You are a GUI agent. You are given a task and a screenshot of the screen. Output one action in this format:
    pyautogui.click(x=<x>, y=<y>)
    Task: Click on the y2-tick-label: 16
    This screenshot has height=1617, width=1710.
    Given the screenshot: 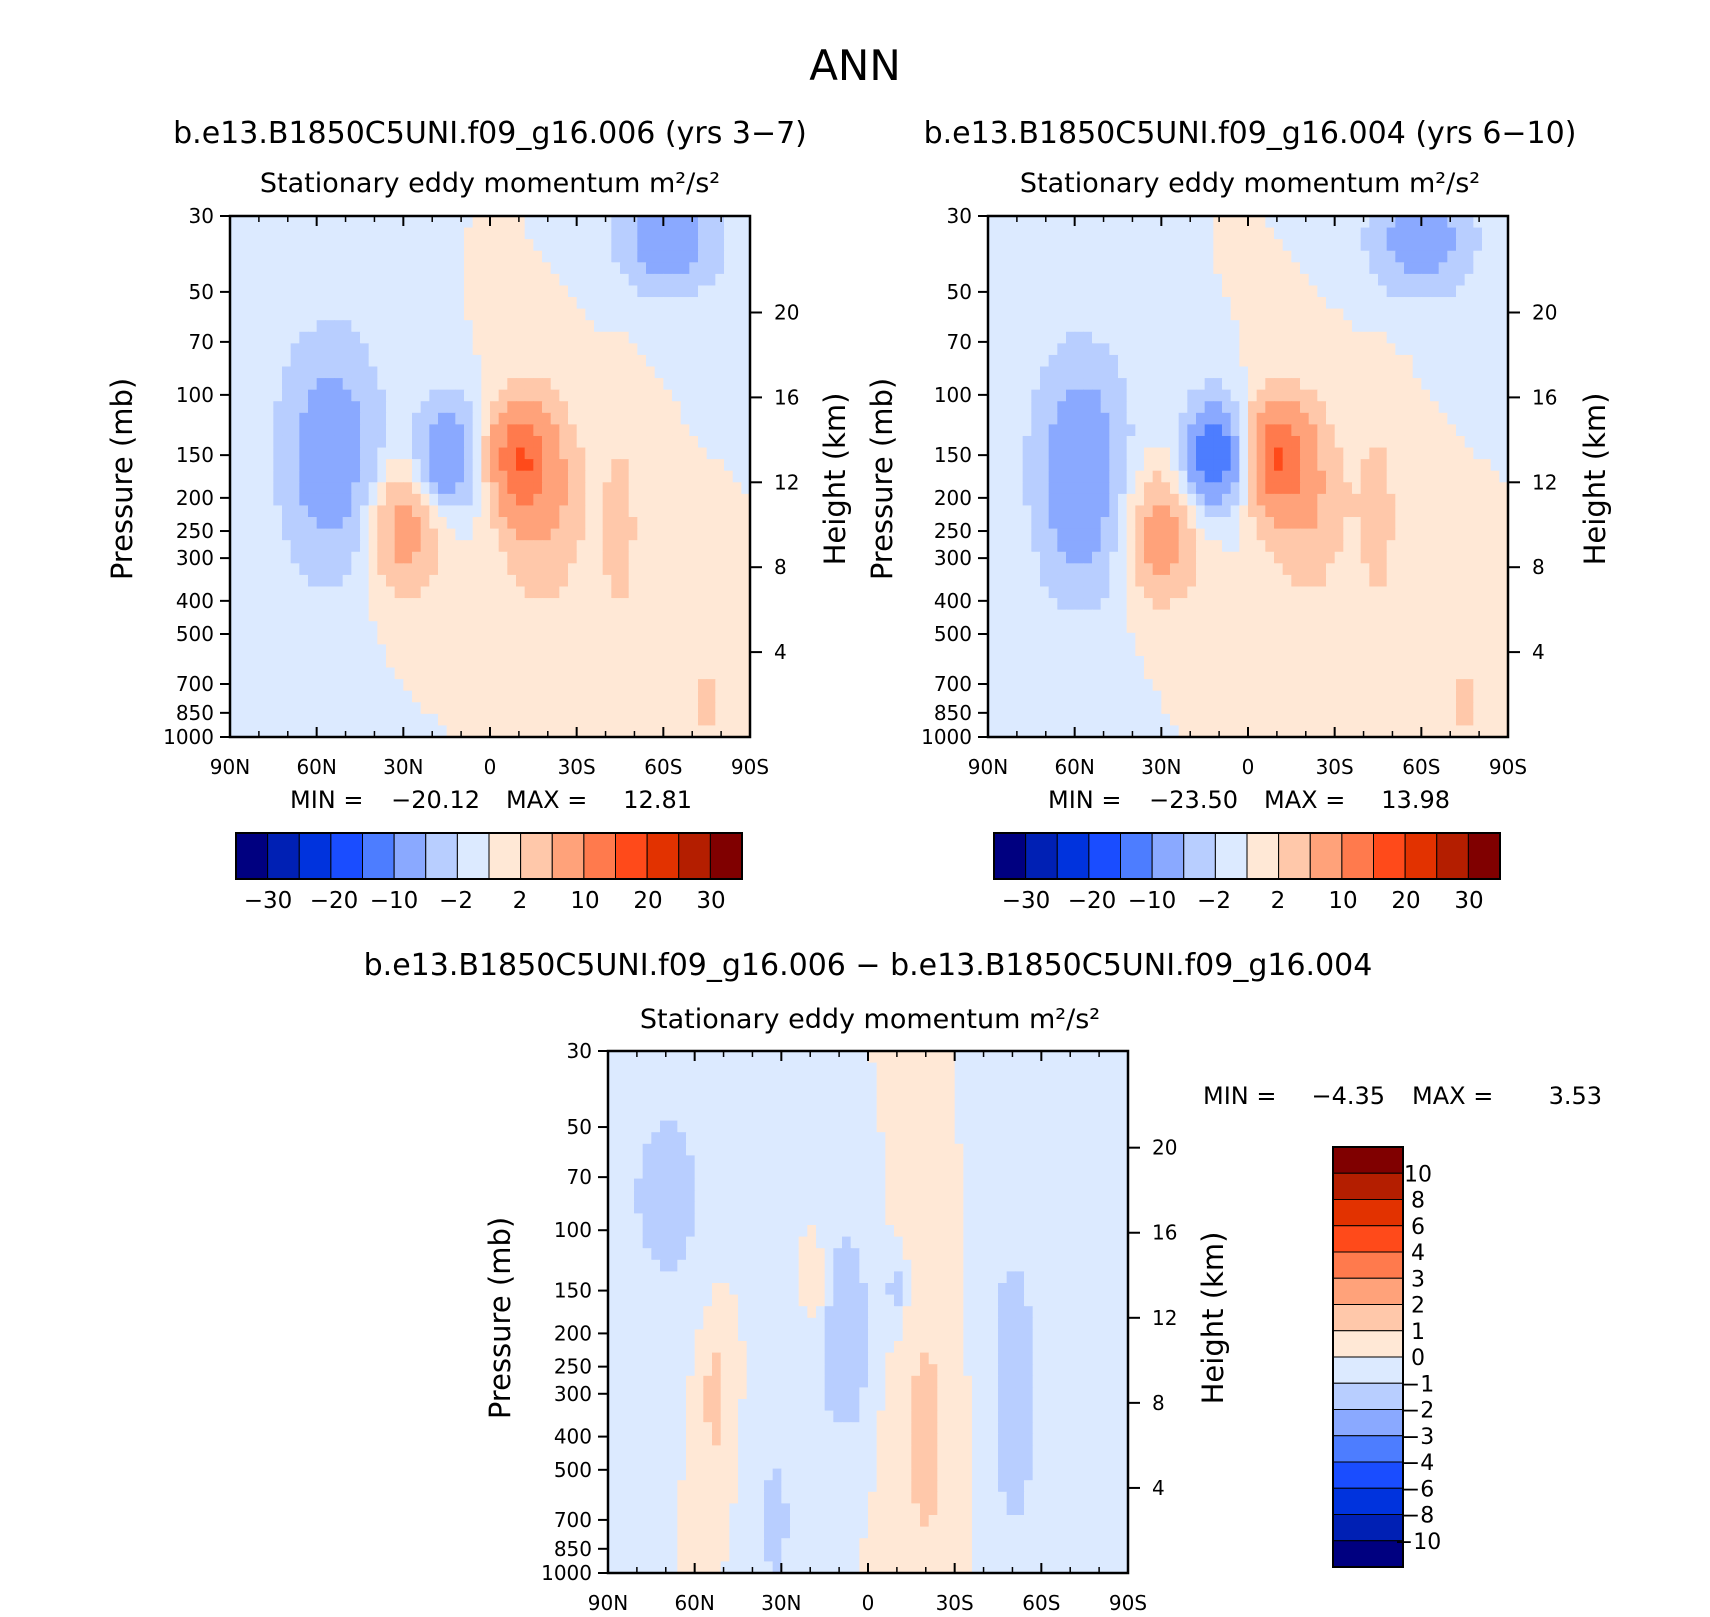 What is the action you would take?
    pyautogui.click(x=786, y=397)
    